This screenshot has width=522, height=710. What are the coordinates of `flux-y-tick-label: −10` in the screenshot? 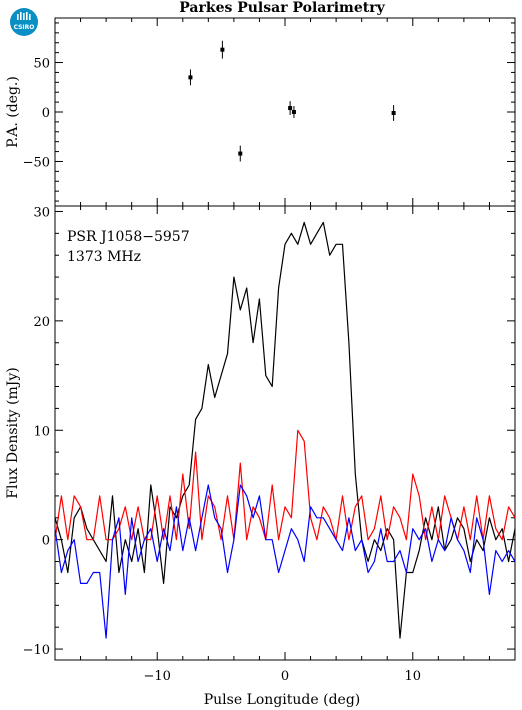 It's located at (36, 650).